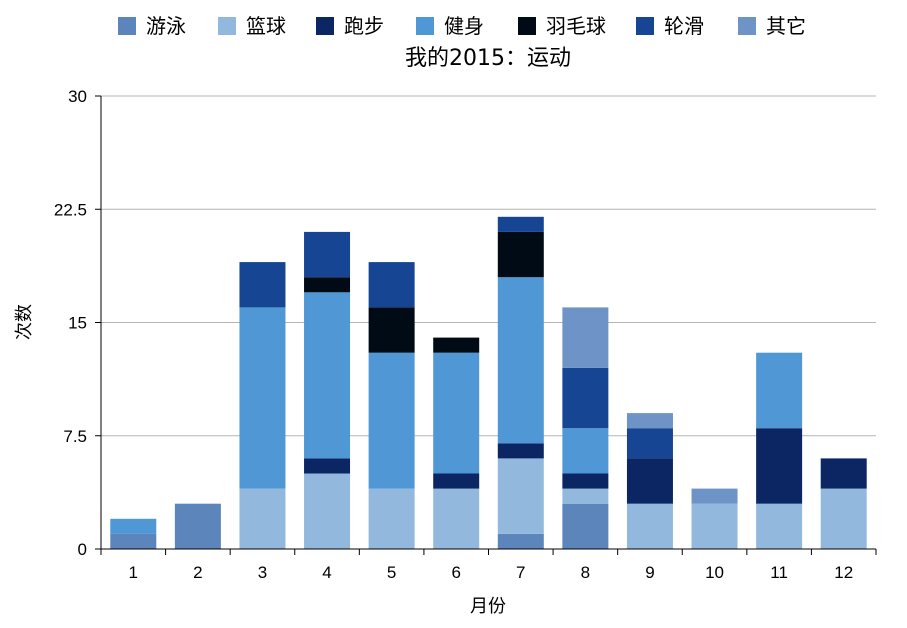 The height and width of the screenshot is (628, 907). What do you see at coordinates (455, 572) in the screenshot?
I see `x-tick-label: 6` at bounding box center [455, 572].